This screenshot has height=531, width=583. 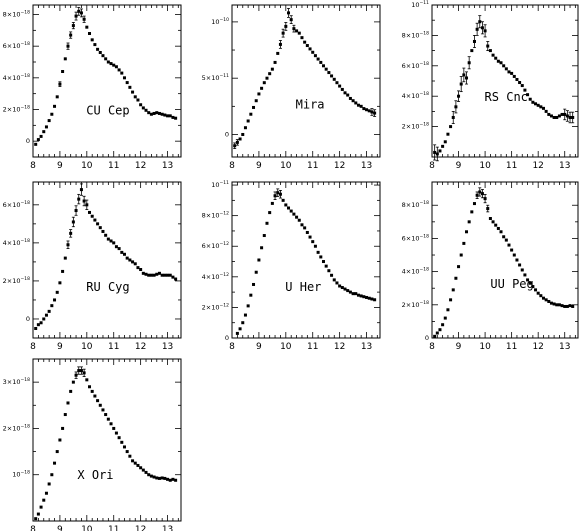 I want to click on y-tick-label: 2×10⁻¹⁸, so click(x=16, y=427).